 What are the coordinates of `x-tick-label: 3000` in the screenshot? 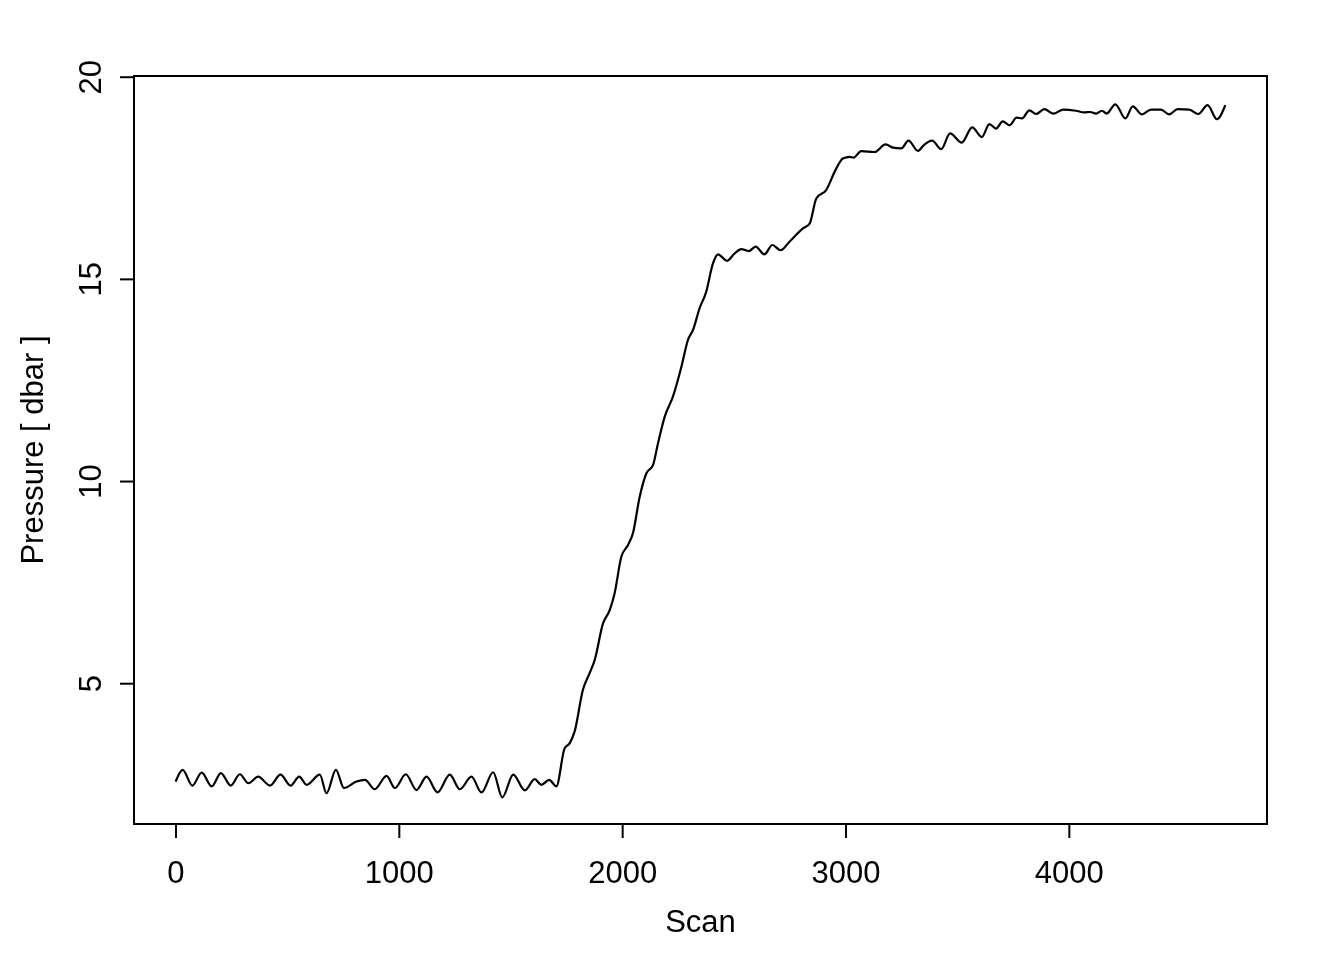 It's located at (846, 872).